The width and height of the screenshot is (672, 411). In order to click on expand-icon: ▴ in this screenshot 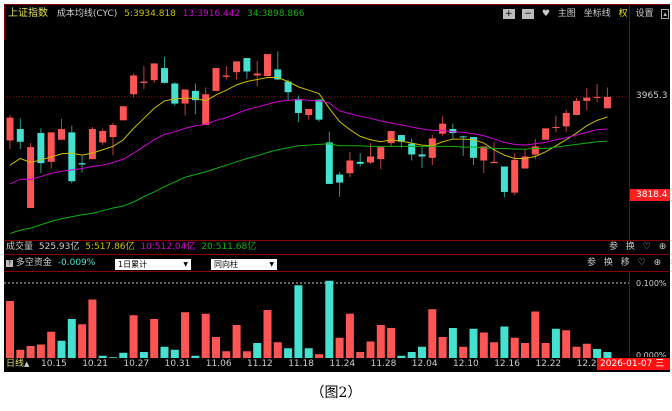, I will do `click(665, 14)`.